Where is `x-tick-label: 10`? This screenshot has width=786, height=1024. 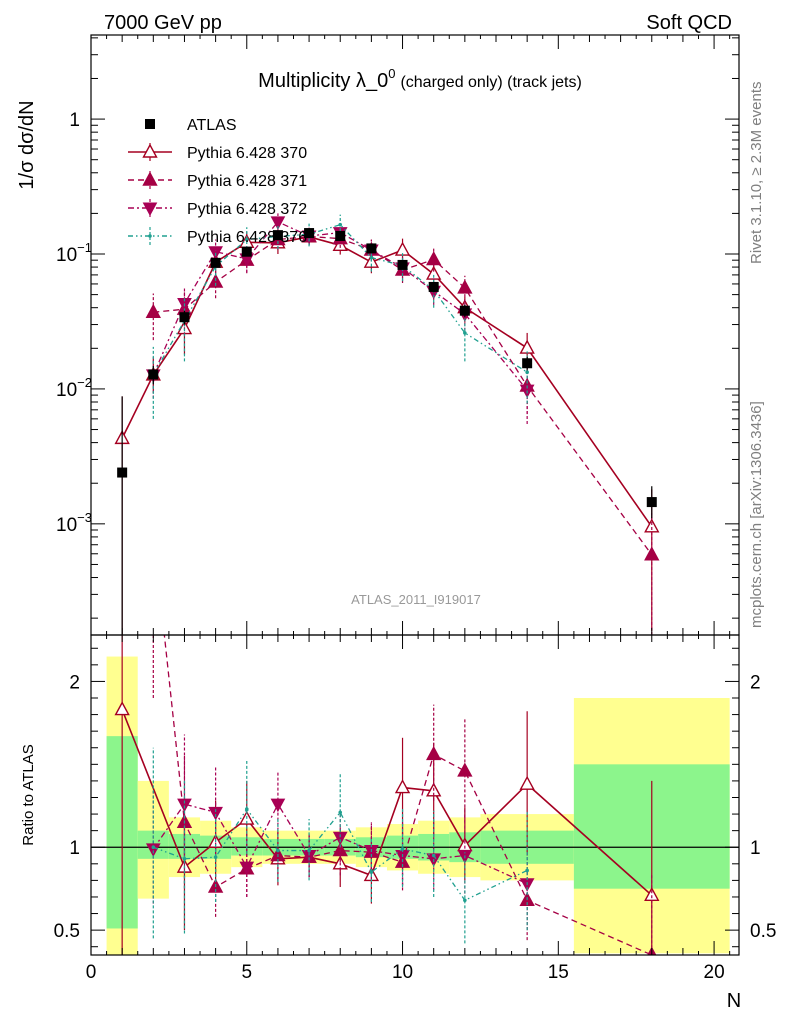
x-tick-label: 10 is located at coordinates (402, 972).